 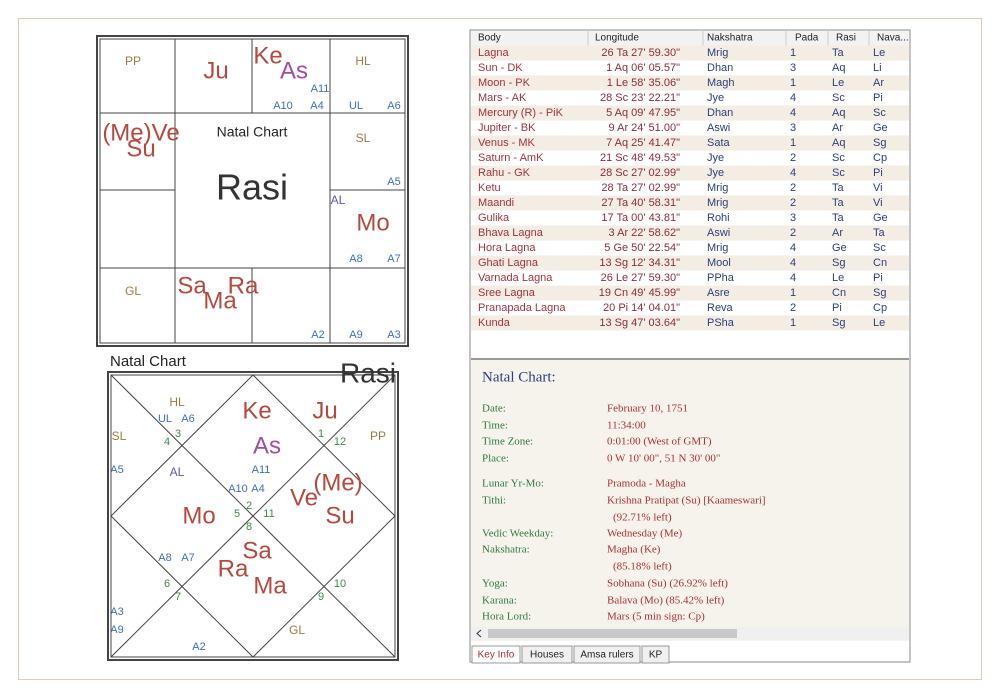 I want to click on cell: Mars - AK, so click(x=502, y=98).